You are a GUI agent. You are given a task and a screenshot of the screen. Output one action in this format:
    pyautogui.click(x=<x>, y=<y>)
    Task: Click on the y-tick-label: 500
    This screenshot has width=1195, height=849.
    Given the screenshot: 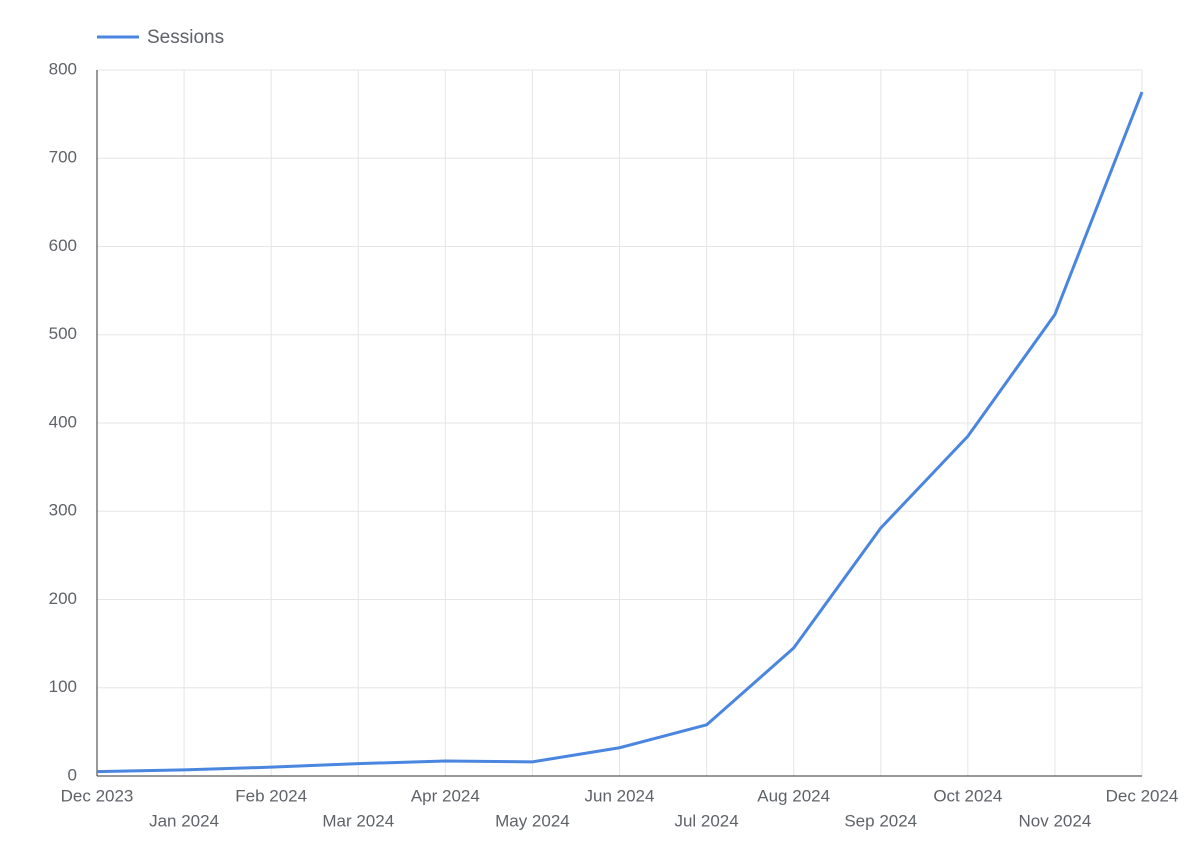 What is the action you would take?
    pyautogui.click(x=63, y=333)
    